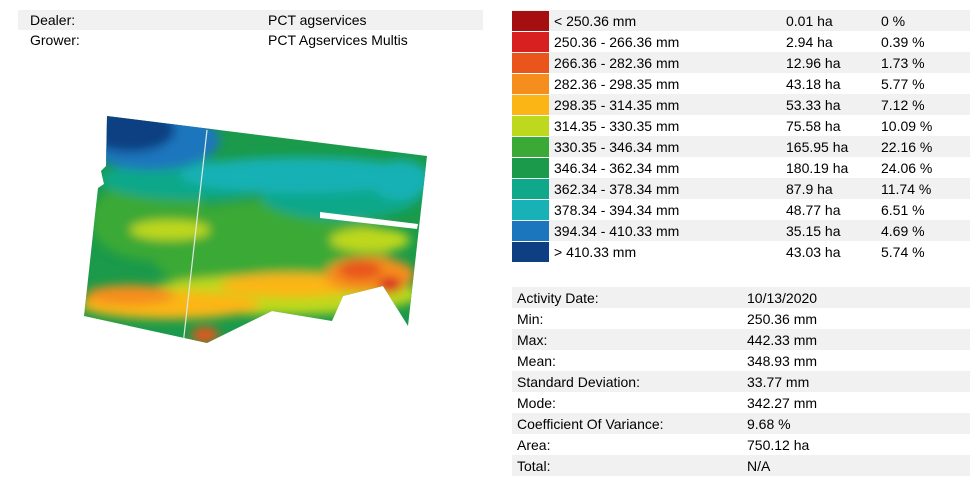 The height and width of the screenshot is (480, 975). What do you see at coordinates (741, 251) in the screenshot?
I see `legend-row: > 410.33 mm 43.03 ha 5.74 %` at bounding box center [741, 251].